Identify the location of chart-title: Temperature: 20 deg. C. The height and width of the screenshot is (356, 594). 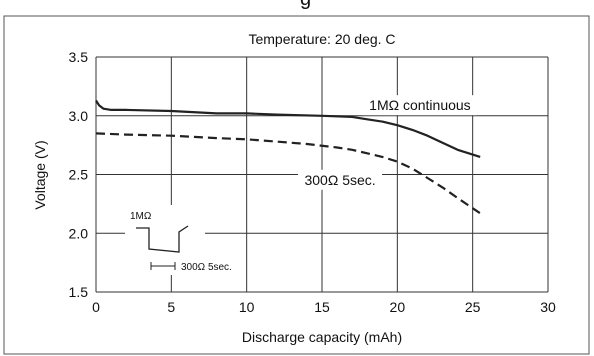
(321, 39).